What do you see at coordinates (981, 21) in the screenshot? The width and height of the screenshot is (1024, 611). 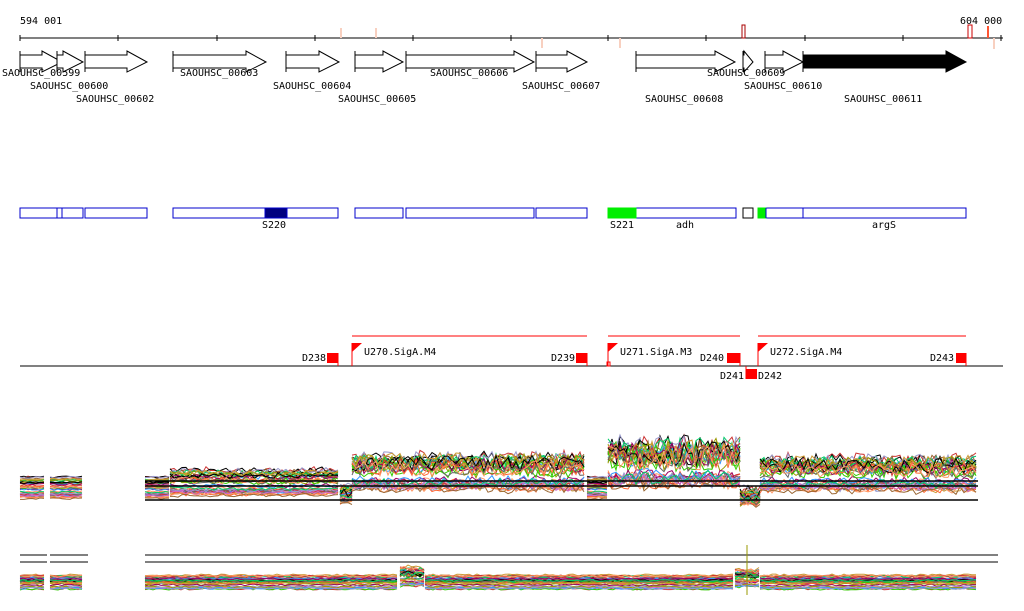 I see `end-coordinate: 604 000` at bounding box center [981, 21].